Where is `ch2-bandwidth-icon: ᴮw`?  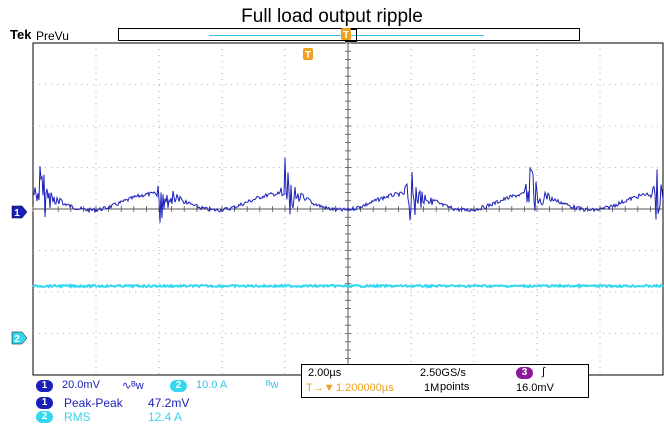
ch2-bandwidth-icon: ᴮw is located at coordinates (272, 385).